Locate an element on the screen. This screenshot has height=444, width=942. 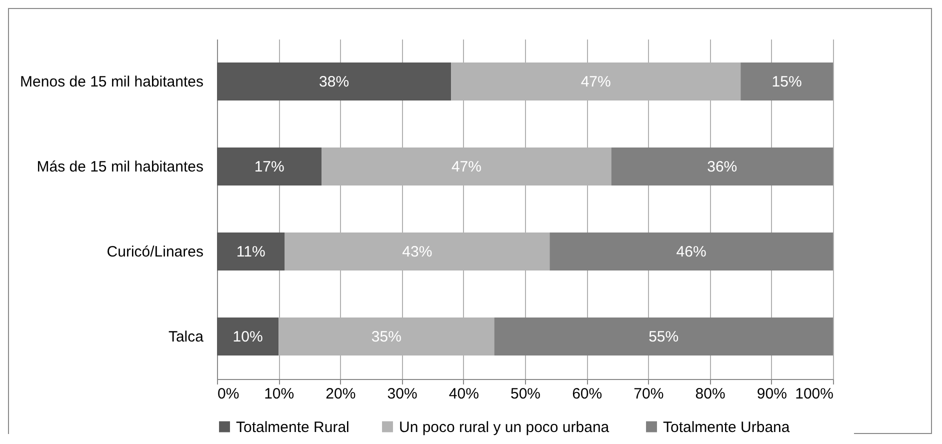
data-label: 46% is located at coordinates (691, 252).